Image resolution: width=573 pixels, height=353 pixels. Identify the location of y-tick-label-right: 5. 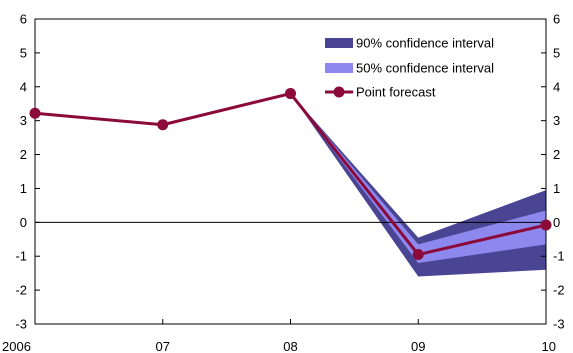
(556, 52).